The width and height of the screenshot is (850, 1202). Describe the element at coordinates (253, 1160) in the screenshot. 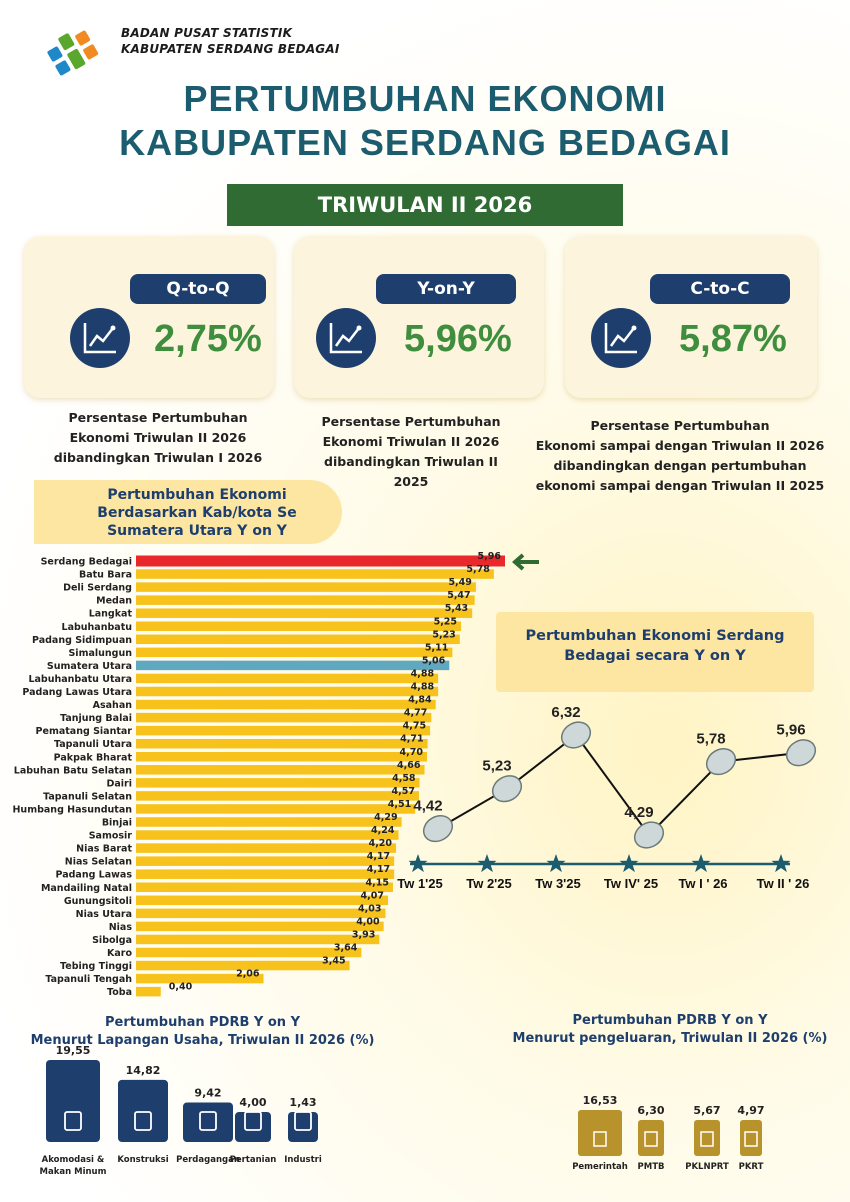

I see `category-label: Pertanian` at that location.